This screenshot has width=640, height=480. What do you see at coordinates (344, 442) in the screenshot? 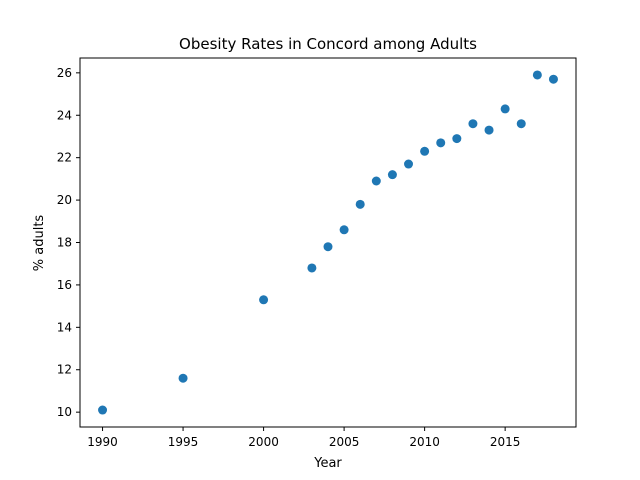
I see `x-tick-label: 2005` at bounding box center [344, 442].